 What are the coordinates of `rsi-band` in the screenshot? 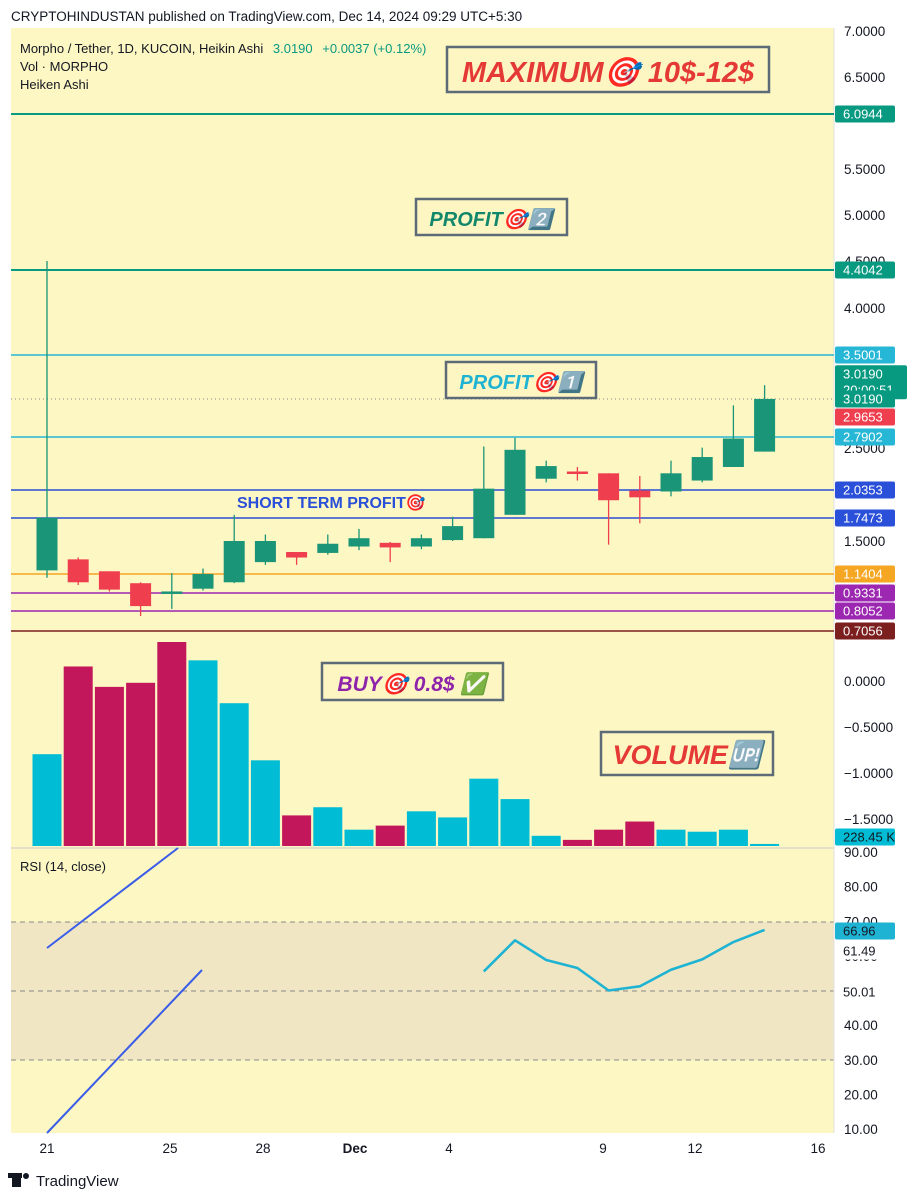 It's located at (422, 991).